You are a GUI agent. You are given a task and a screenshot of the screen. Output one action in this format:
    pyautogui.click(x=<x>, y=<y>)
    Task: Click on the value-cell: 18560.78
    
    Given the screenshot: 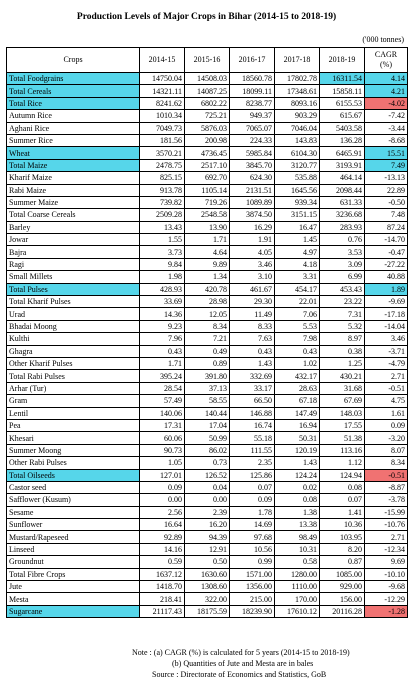 What is the action you would take?
    pyautogui.click(x=252, y=78)
    